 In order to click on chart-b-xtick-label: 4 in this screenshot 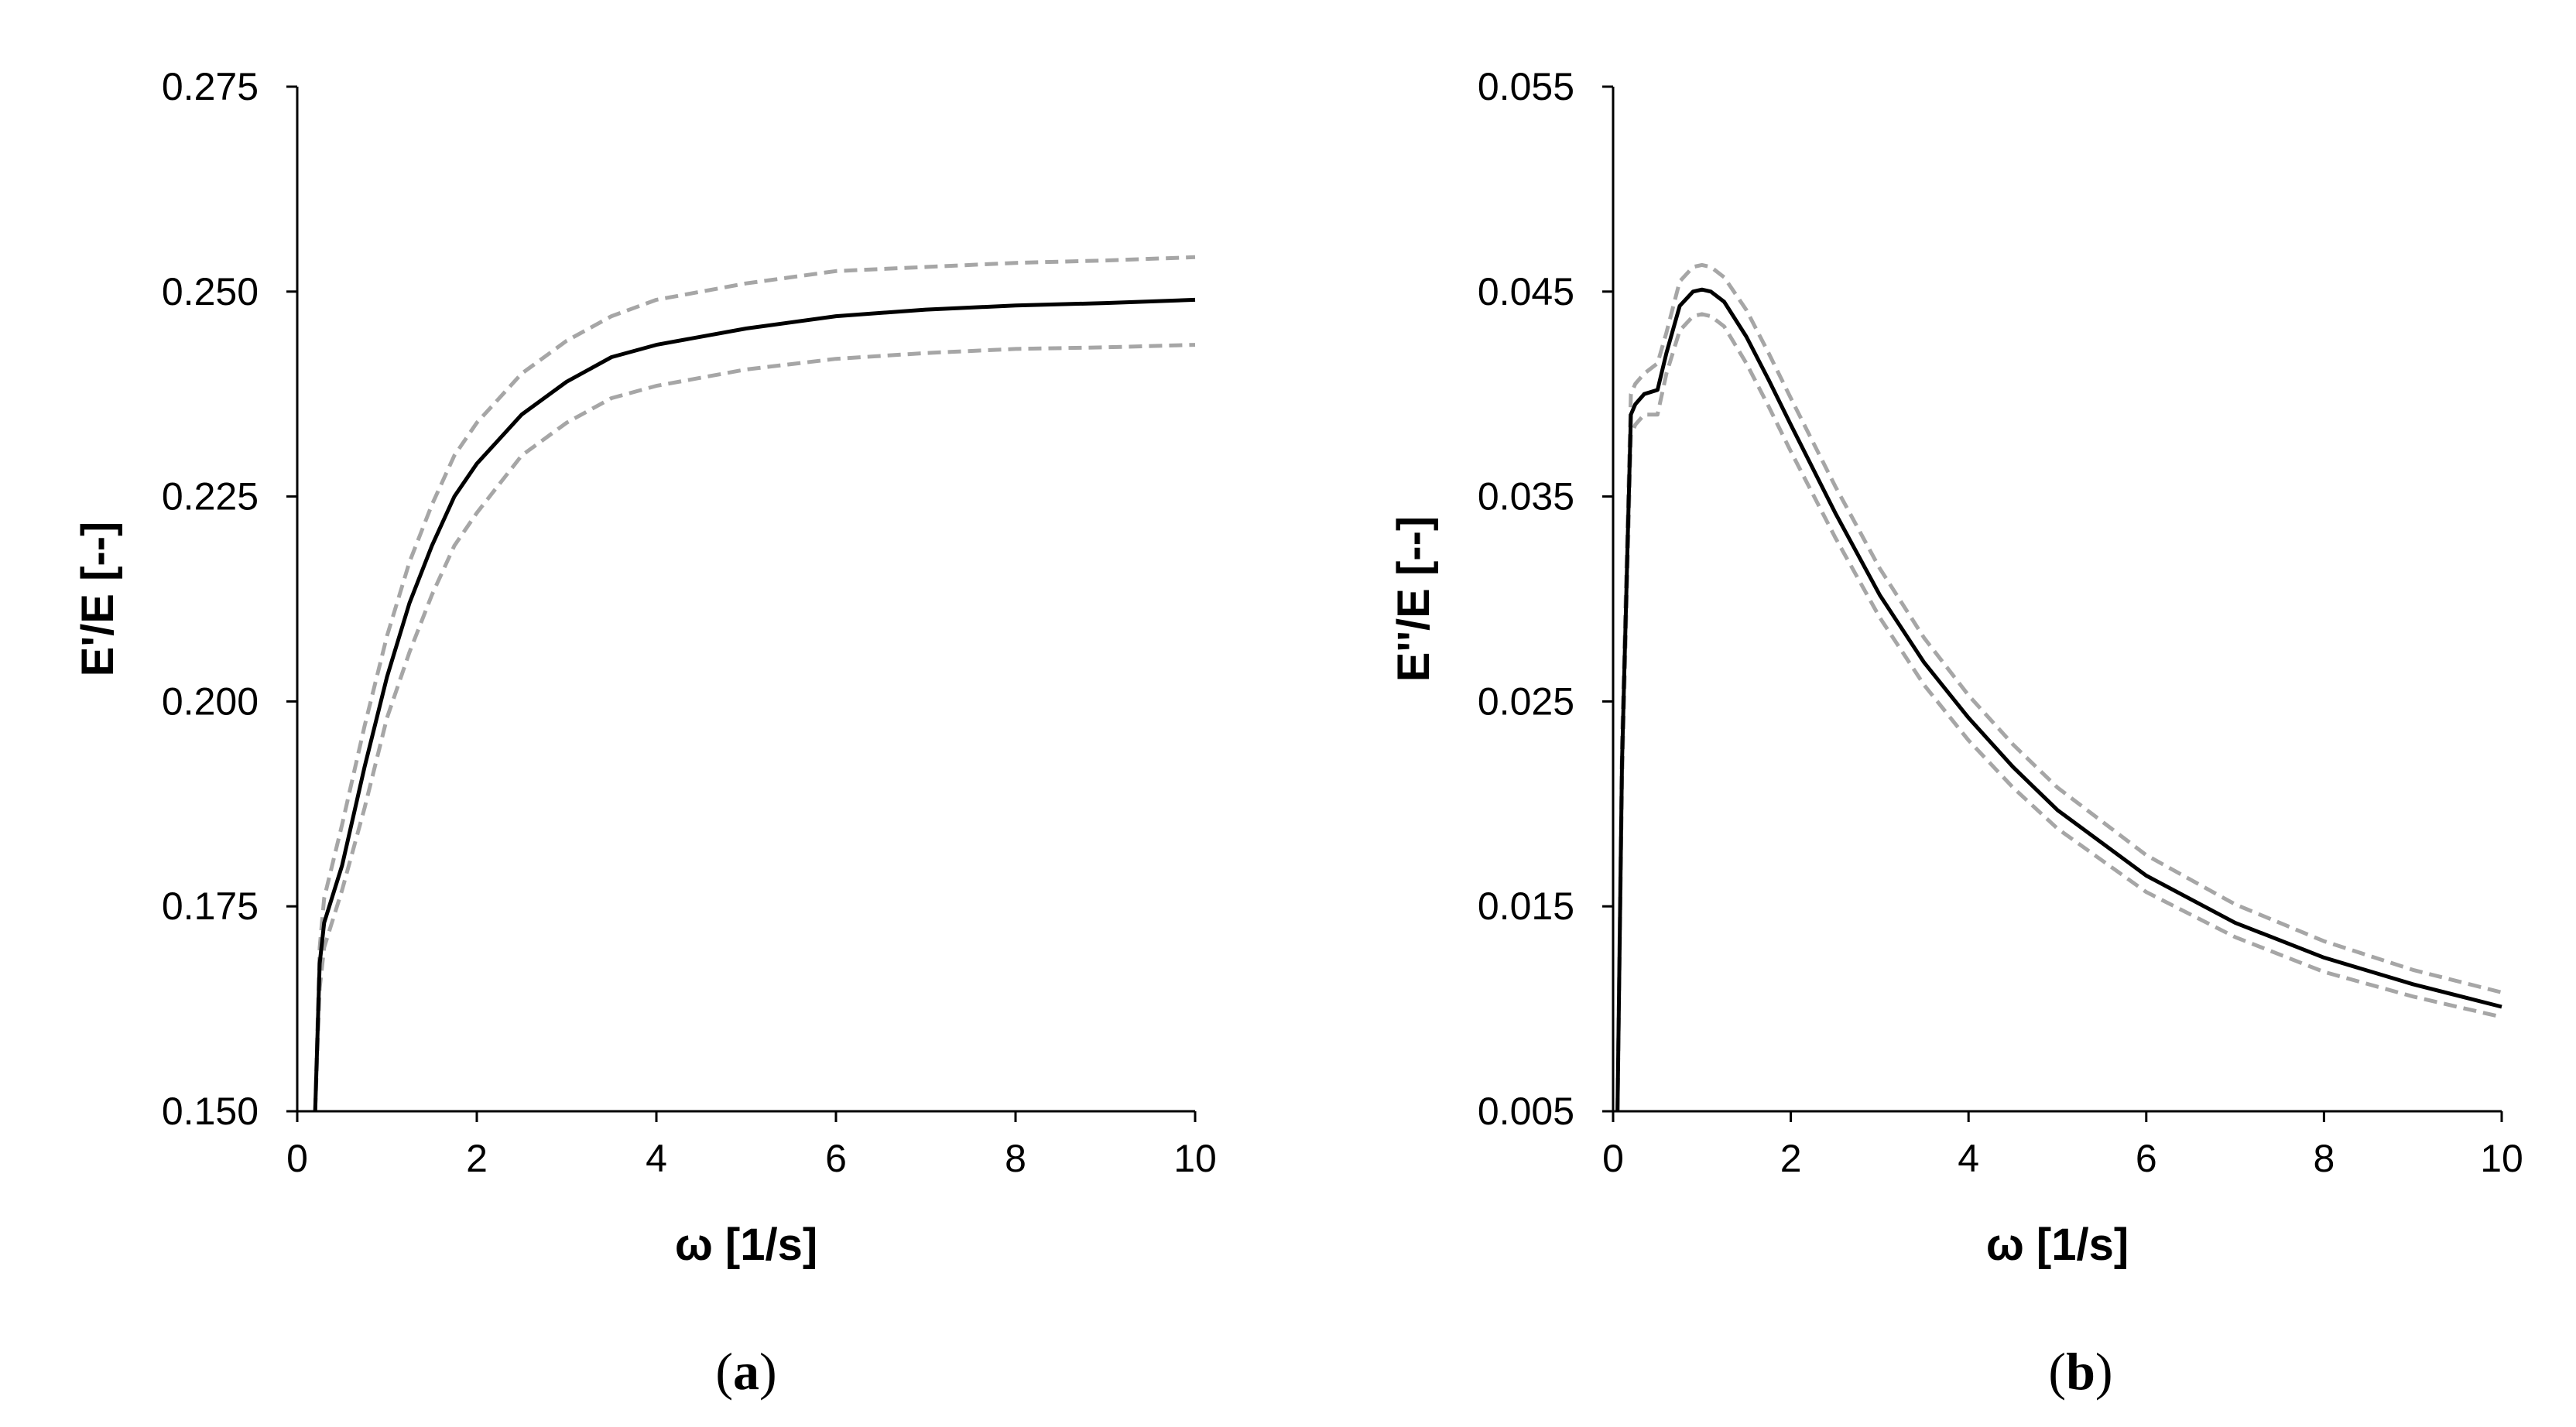, I will do `click(1969, 1158)`.